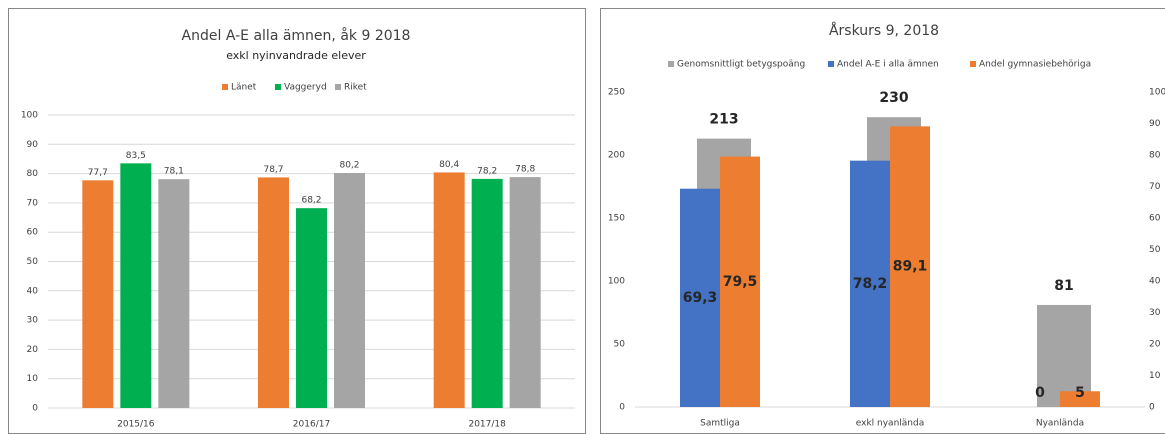 The image size is (1165, 434). Describe the element at coordinates (136, 425) in the screenshot. I see `x-tick-label: 2015/16` at that location.